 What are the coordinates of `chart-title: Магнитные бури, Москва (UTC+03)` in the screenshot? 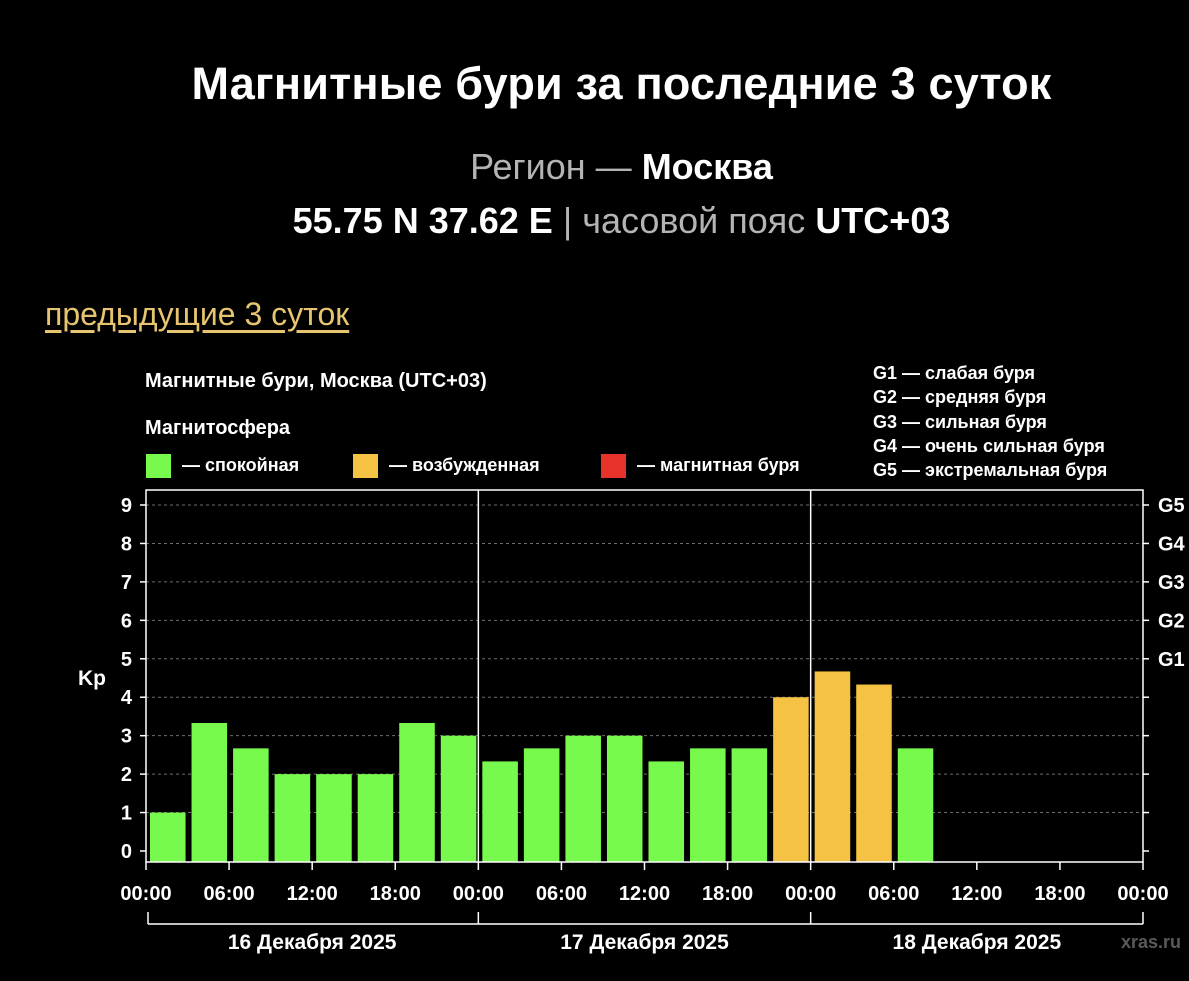 It's located at (316, 381).